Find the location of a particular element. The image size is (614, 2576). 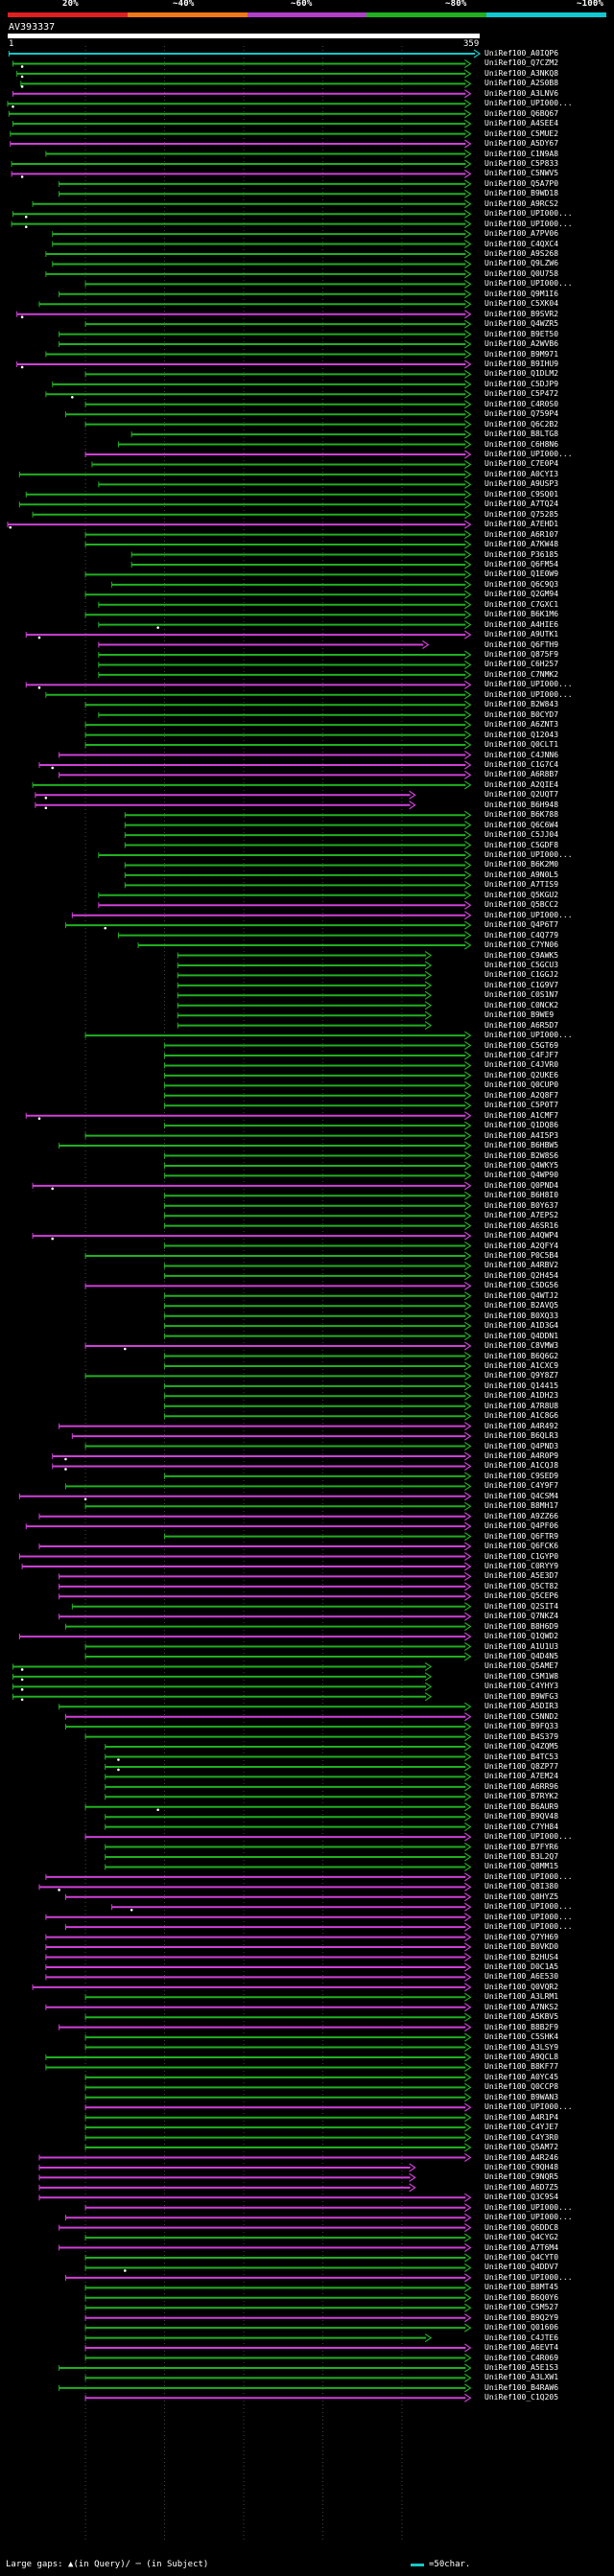

hit-label-link: UniRef100_B4RAW6 is located at coordinates (521, 2387).